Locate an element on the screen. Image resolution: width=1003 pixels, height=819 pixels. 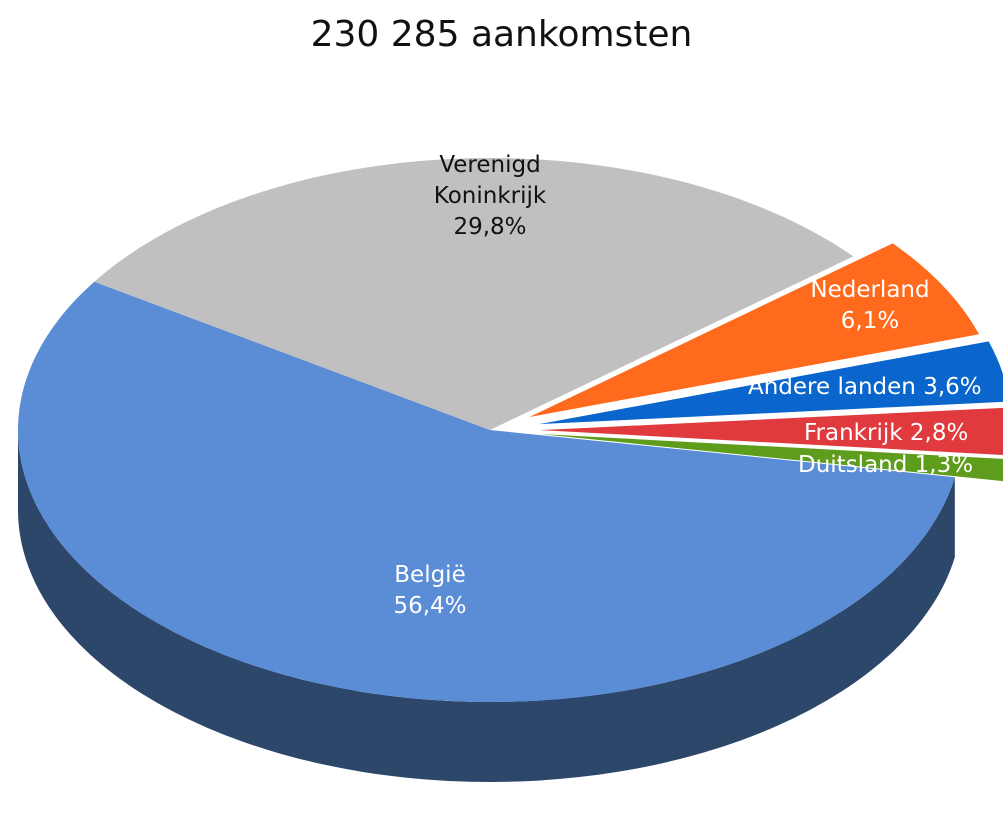
category-name: Verenigd Koninkrijk is located at coordinates (490, 180).